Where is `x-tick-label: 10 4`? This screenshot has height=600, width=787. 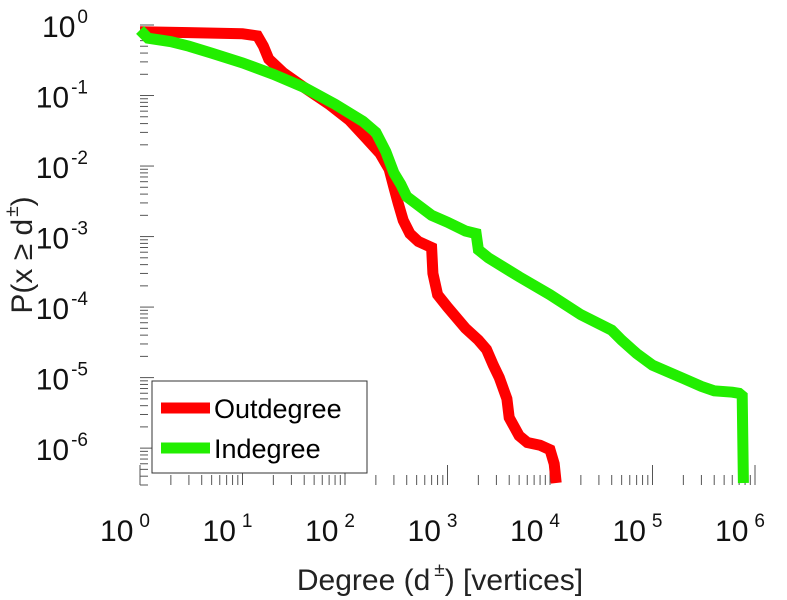
x-tick-label: 10 4 is located at coordinates (535, 529).